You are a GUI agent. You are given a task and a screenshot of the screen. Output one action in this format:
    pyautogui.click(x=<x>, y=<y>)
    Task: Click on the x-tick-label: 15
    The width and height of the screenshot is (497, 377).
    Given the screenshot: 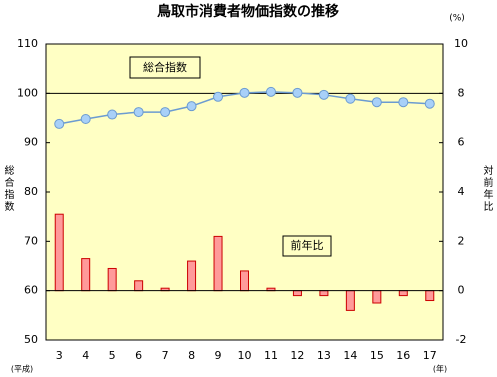 What is the action you would take?
    pyautogui.click(x=377, y=355)
    